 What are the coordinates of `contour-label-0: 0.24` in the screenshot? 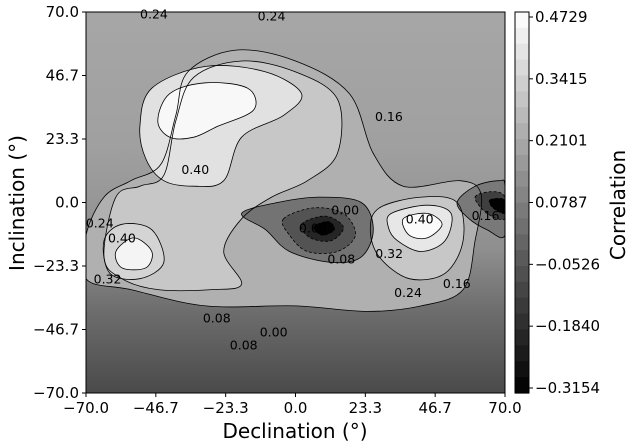 It's located at (154, 14).